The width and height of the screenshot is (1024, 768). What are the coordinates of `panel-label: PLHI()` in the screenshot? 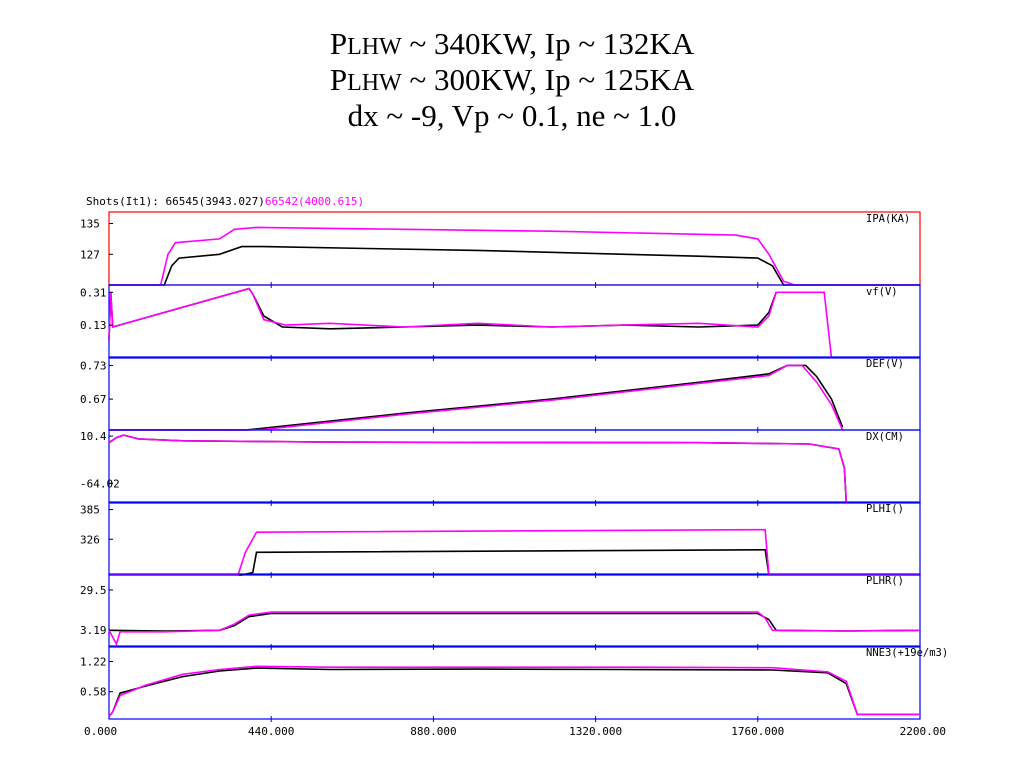 It's located at (885, 509).